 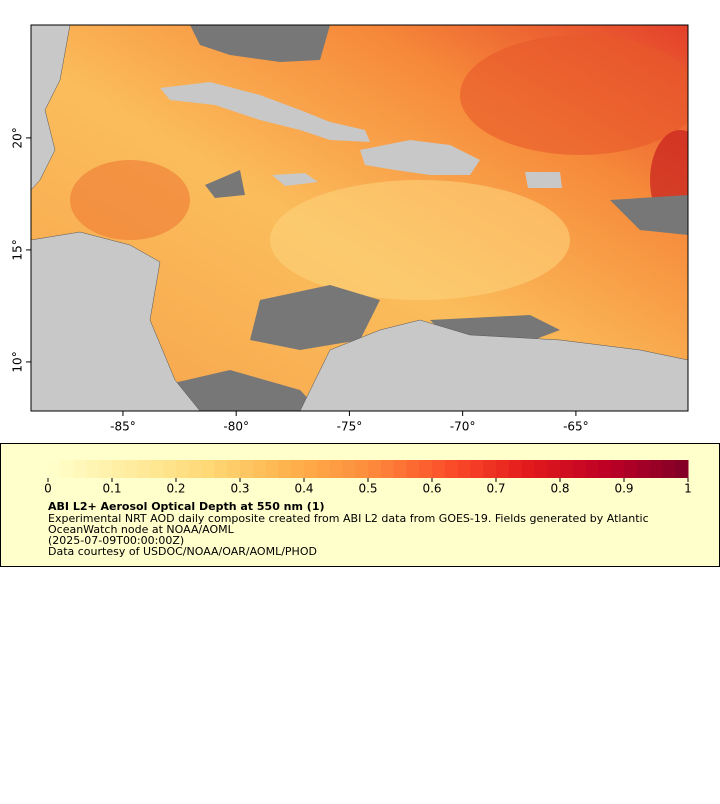 I want to click on colorbar-tick-label: 0.3, so click(x=239, y=489).